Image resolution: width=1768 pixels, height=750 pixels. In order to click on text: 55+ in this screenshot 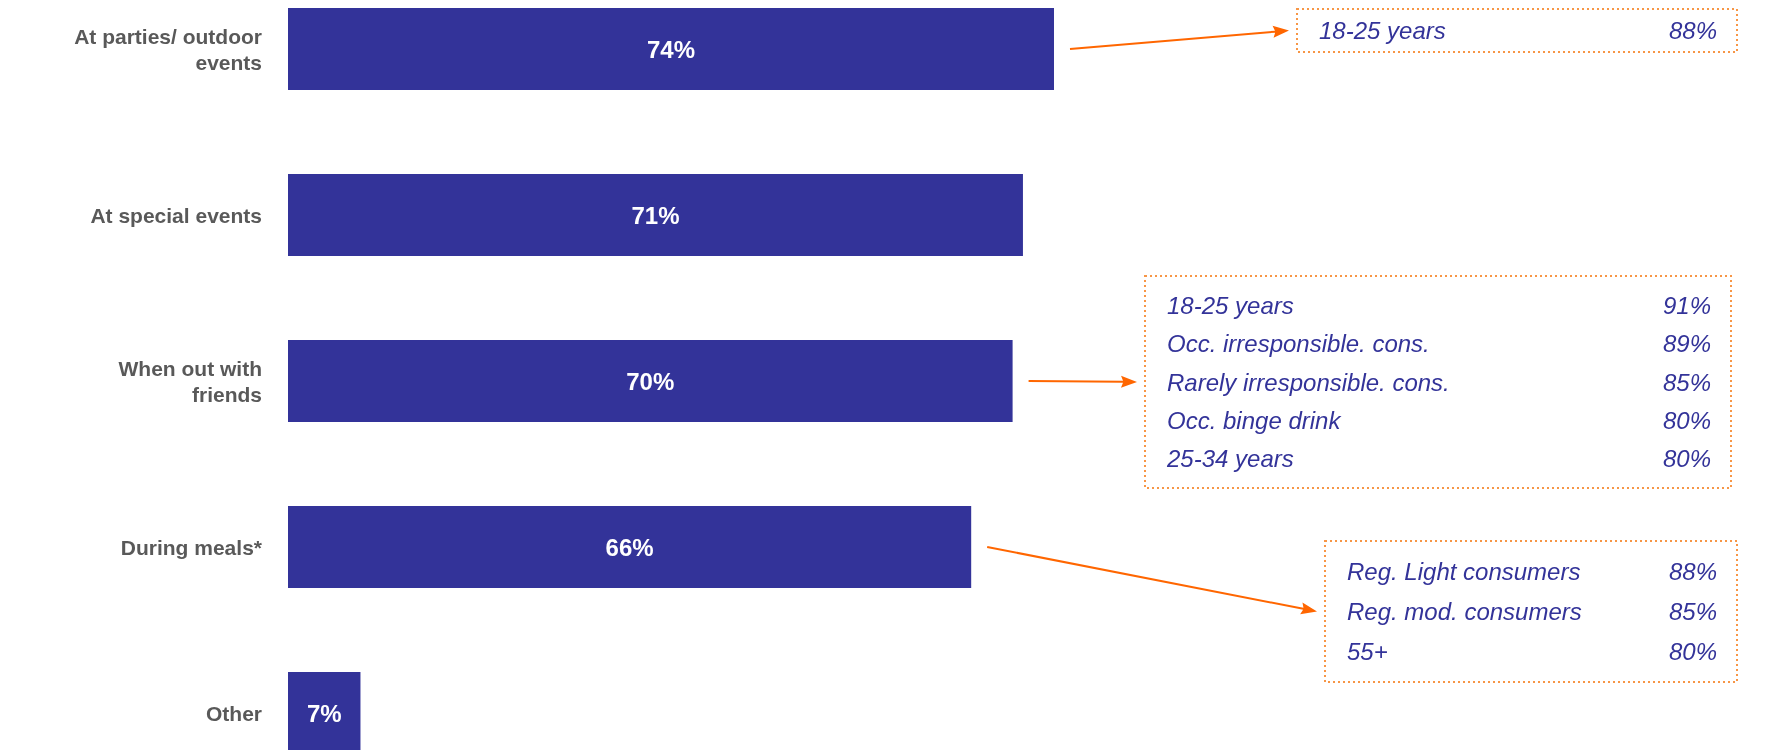, I will do `click(1367, 652)`.